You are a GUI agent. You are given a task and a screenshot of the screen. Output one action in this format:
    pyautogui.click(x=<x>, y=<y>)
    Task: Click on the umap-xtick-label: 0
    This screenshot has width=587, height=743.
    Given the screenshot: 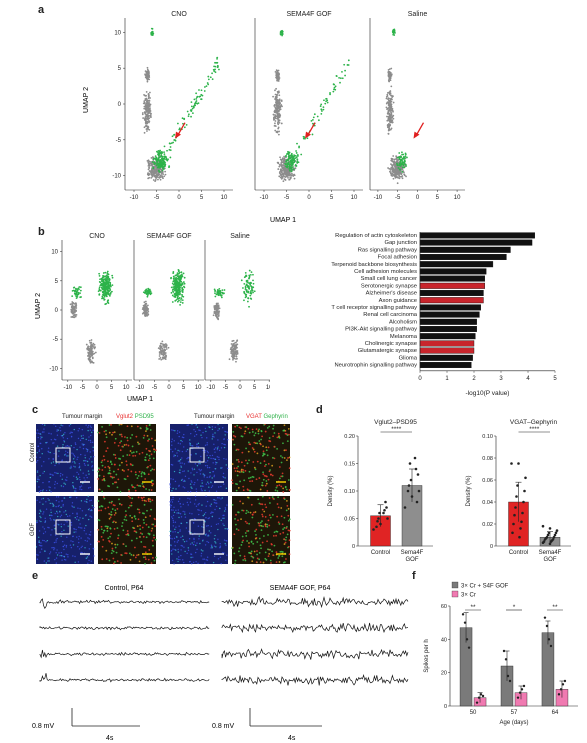 What is the action you would take?
    pyautogui.click(x=309, y=198)
    